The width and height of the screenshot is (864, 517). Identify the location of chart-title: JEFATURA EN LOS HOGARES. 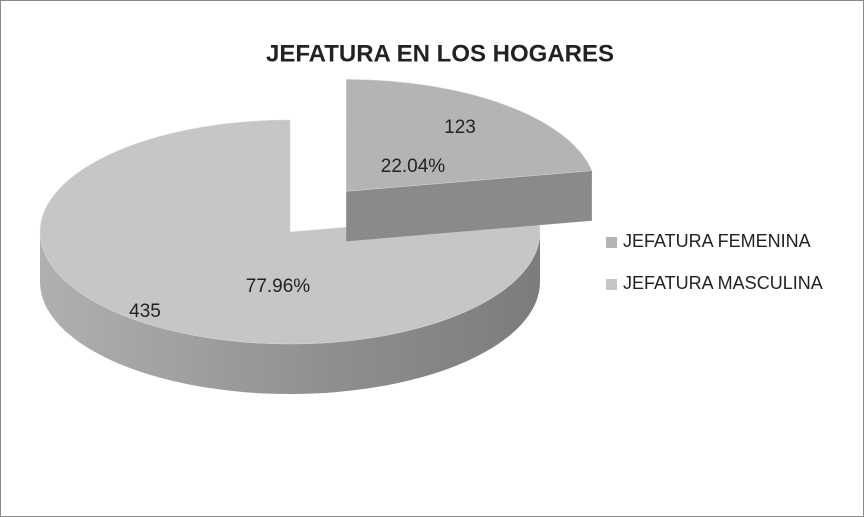
(440, 53).